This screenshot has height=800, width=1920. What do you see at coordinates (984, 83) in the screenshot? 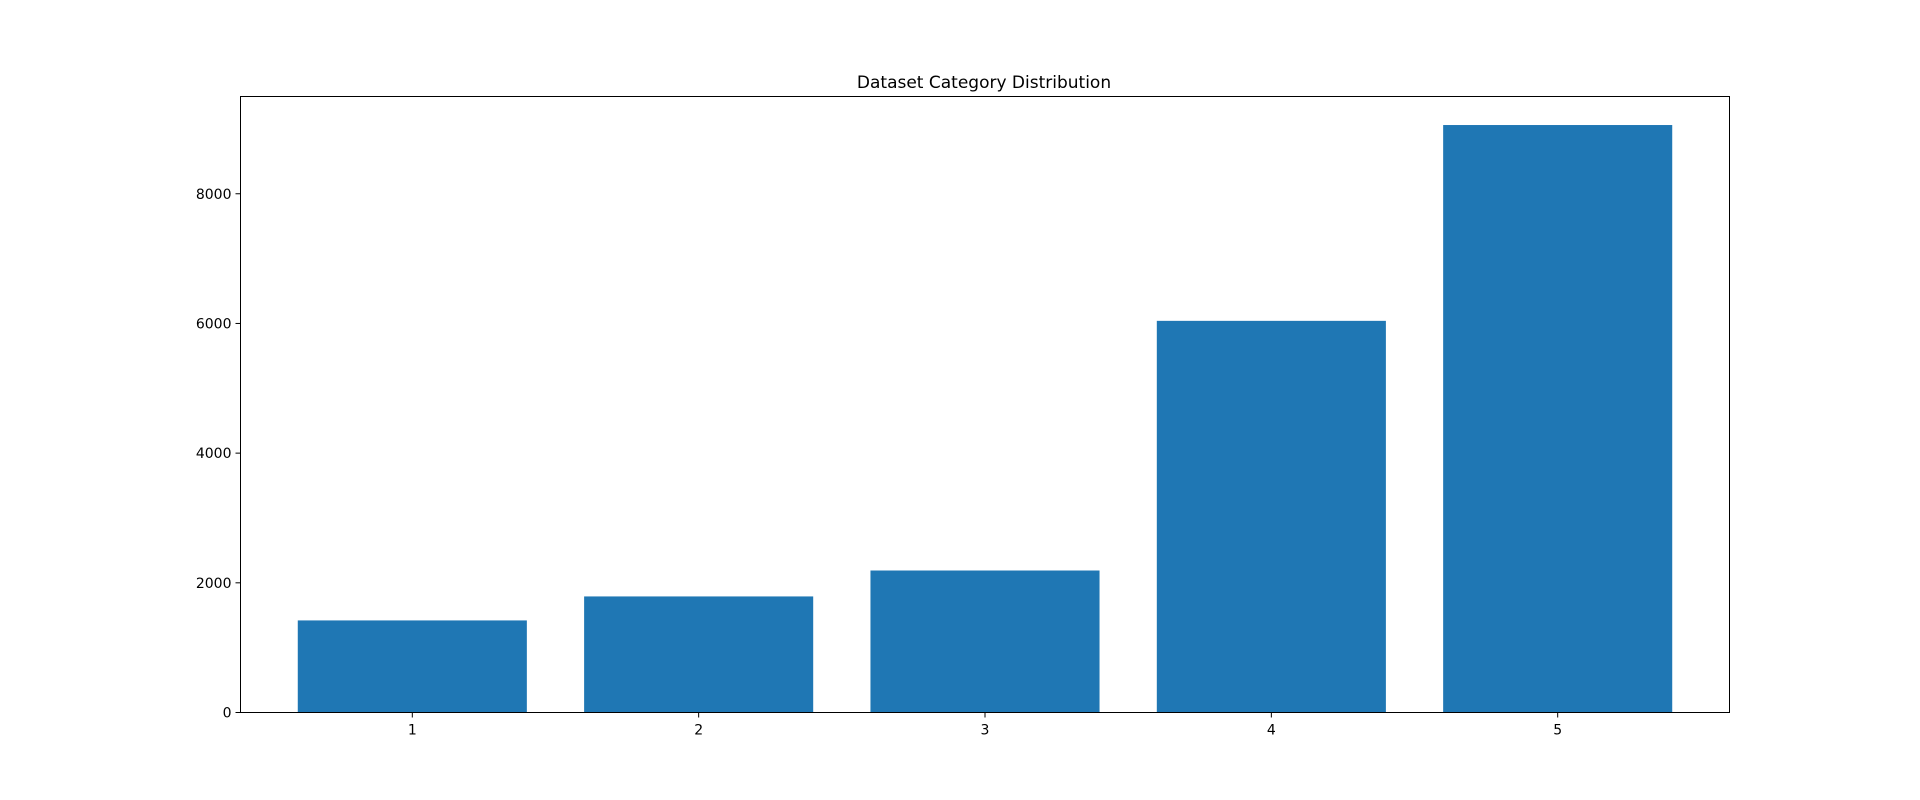
I see `chart-title: Dataset Category Distribution` at bounding box center [984, 83].